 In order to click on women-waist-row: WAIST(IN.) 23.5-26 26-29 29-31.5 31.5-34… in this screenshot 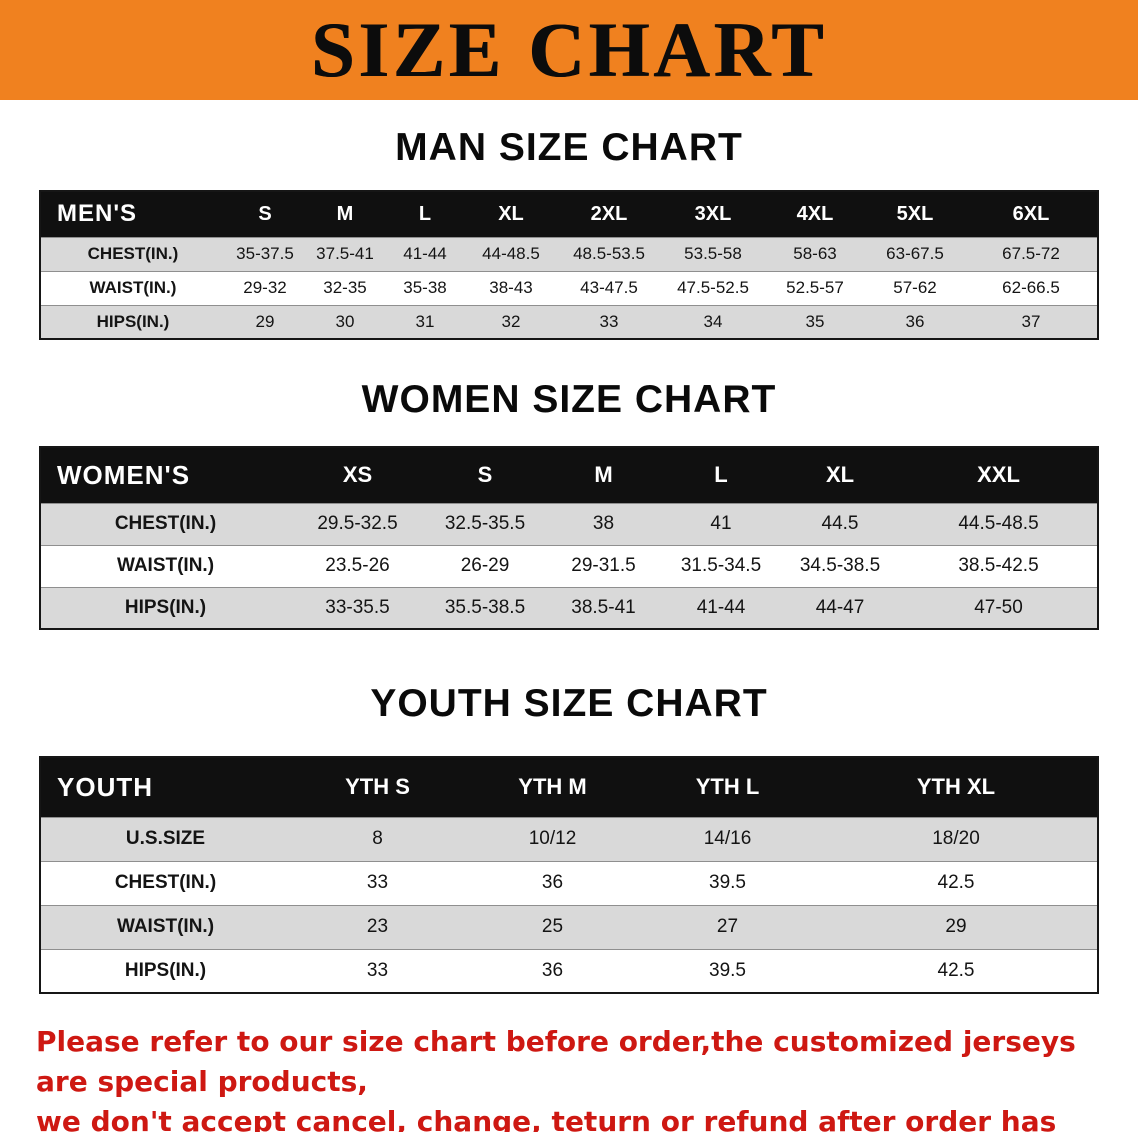, I will do `click(569, 566)`.